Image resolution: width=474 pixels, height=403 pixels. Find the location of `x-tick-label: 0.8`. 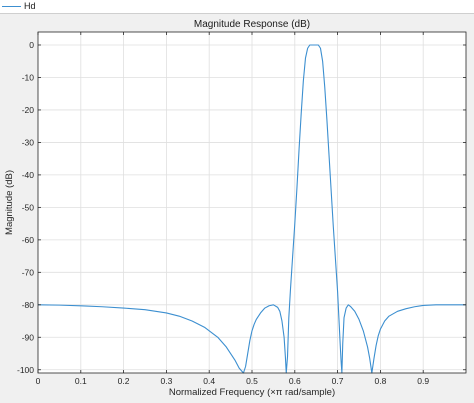

x-tick-label: 0.8 is located at coordinates (380, 381).